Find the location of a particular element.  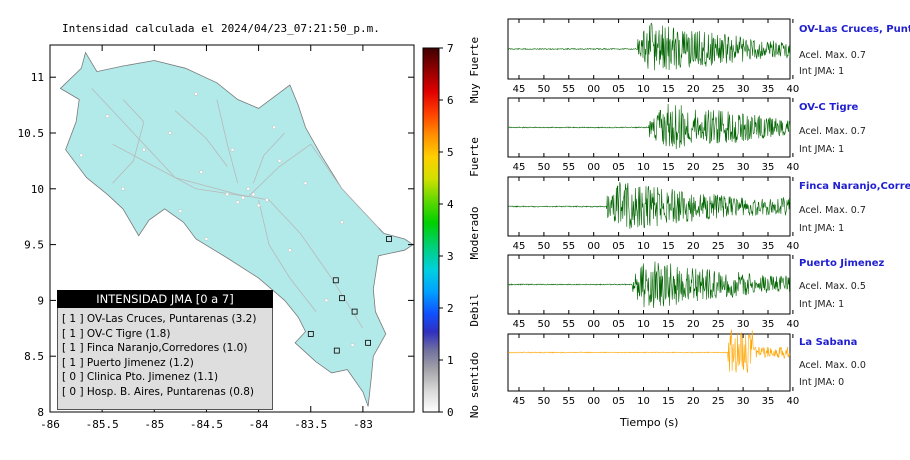

map-y-tick-label: 10 is located at coordinates (37, 189).